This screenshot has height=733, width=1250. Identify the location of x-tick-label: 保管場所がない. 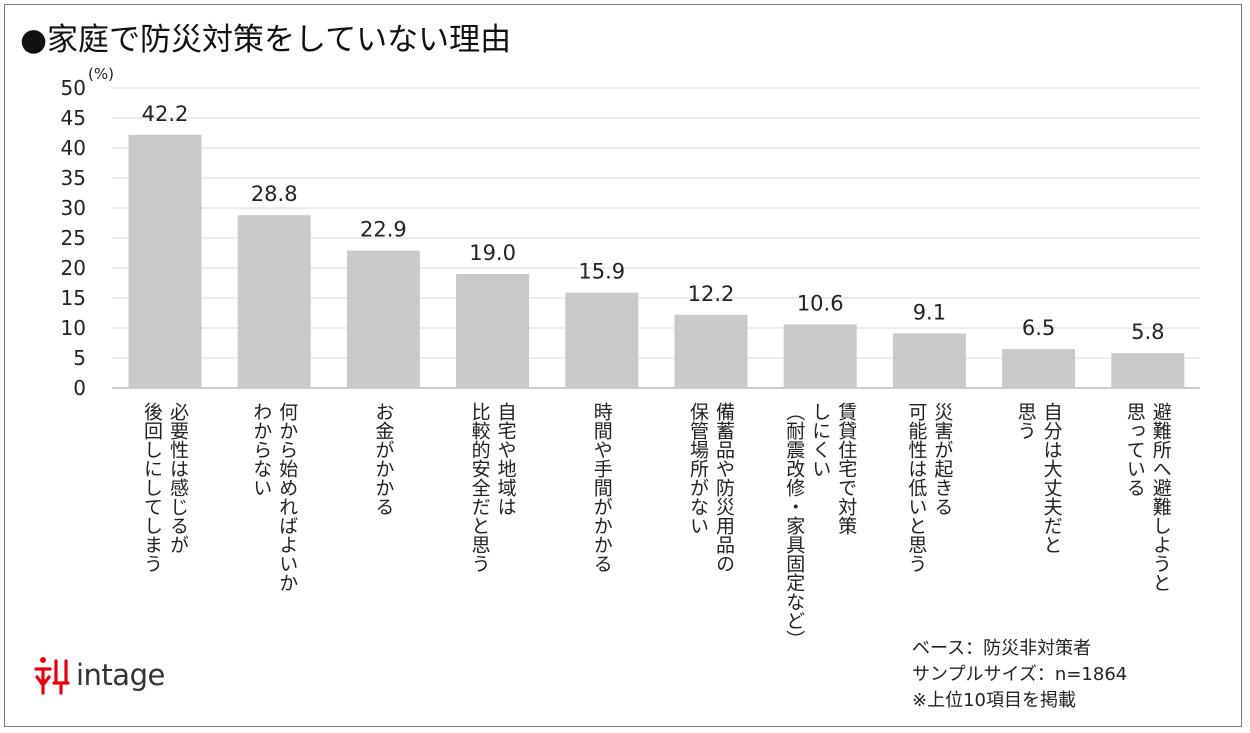
(698, 468).